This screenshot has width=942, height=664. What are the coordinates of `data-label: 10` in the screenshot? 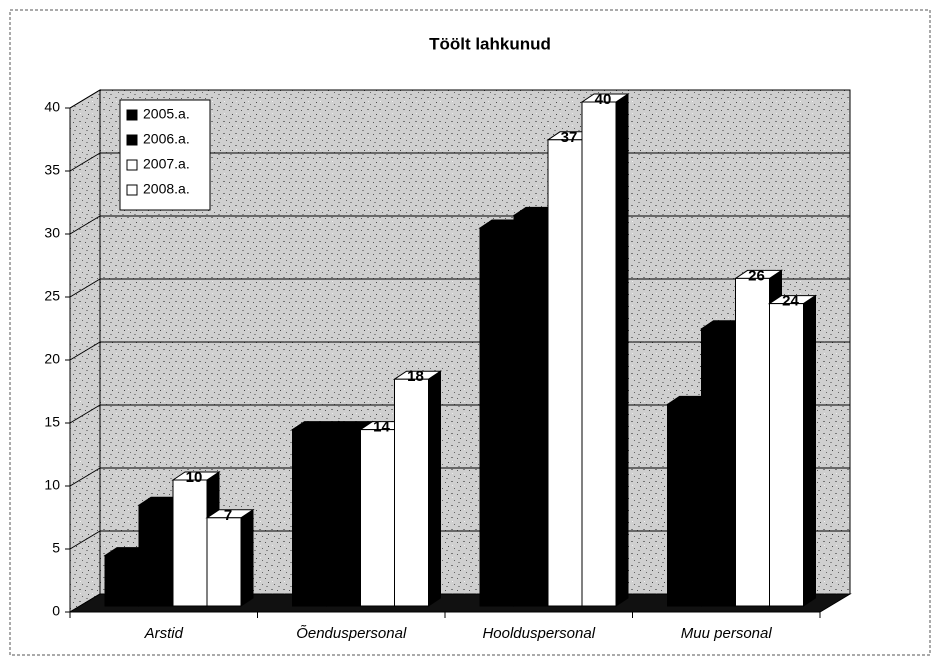 It's located at (194, 477).